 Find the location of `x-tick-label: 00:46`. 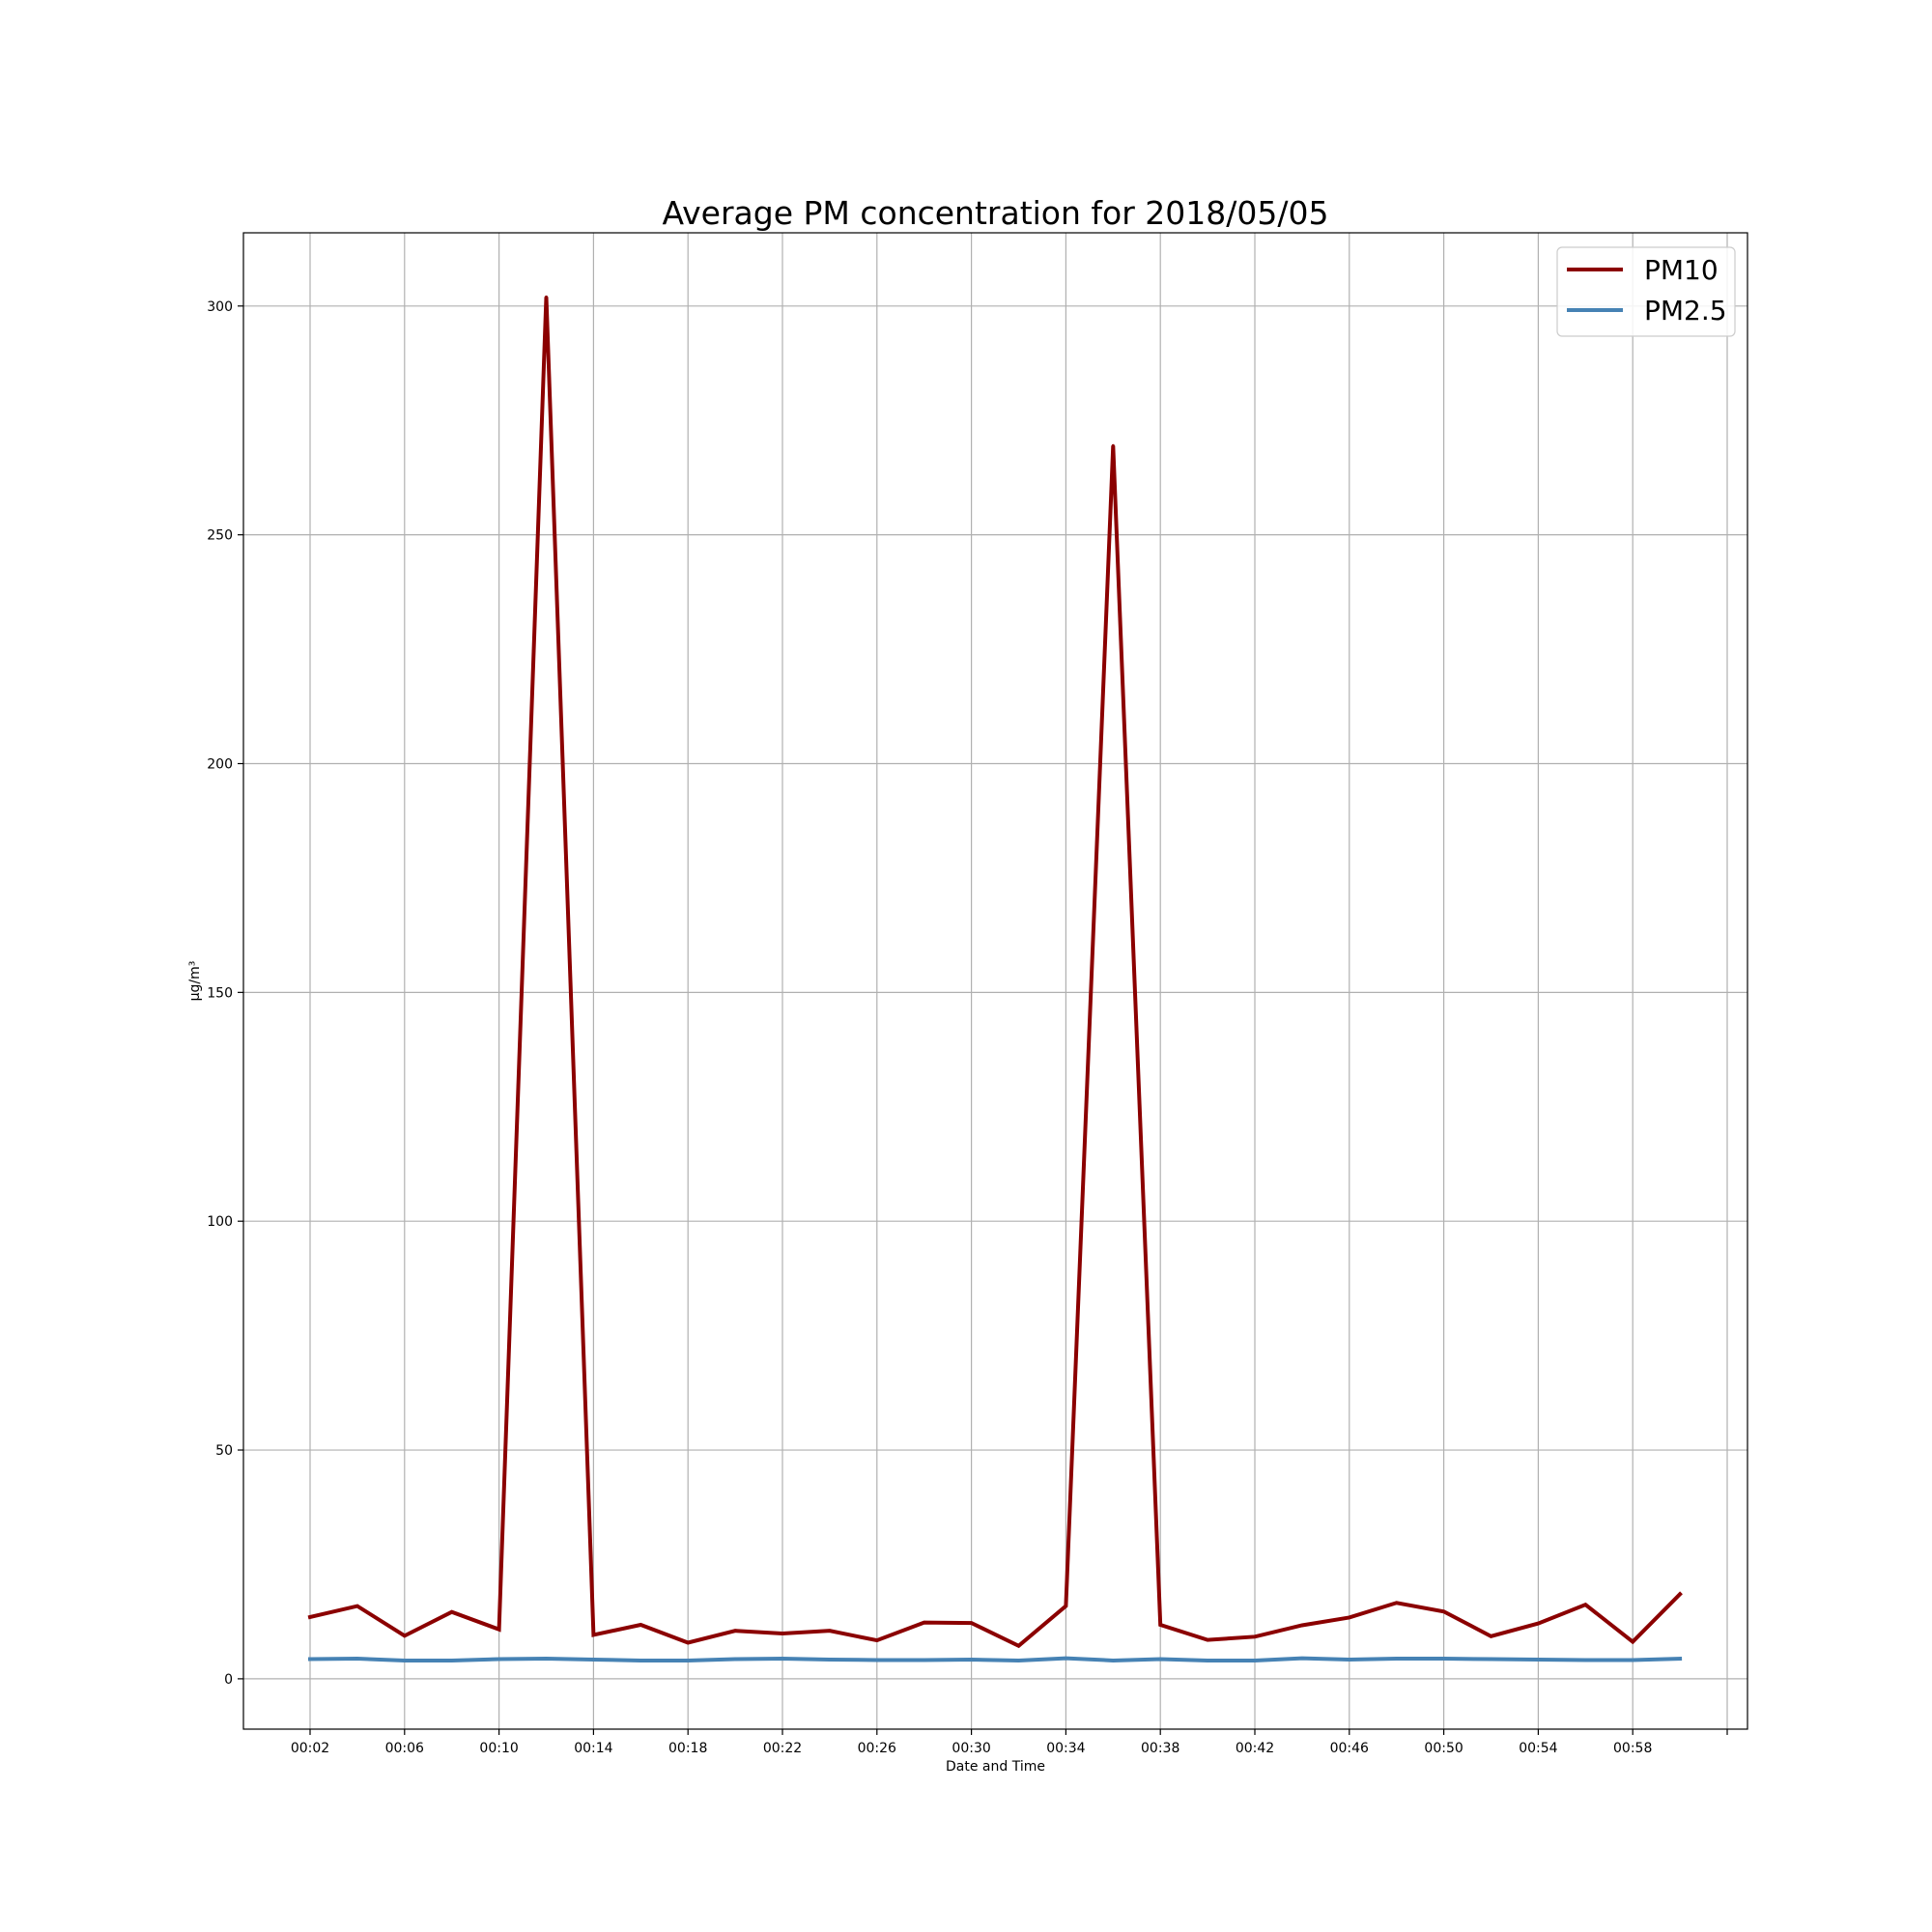

x-tick-label: 00:46 is located at coordinates (1349, 1748).